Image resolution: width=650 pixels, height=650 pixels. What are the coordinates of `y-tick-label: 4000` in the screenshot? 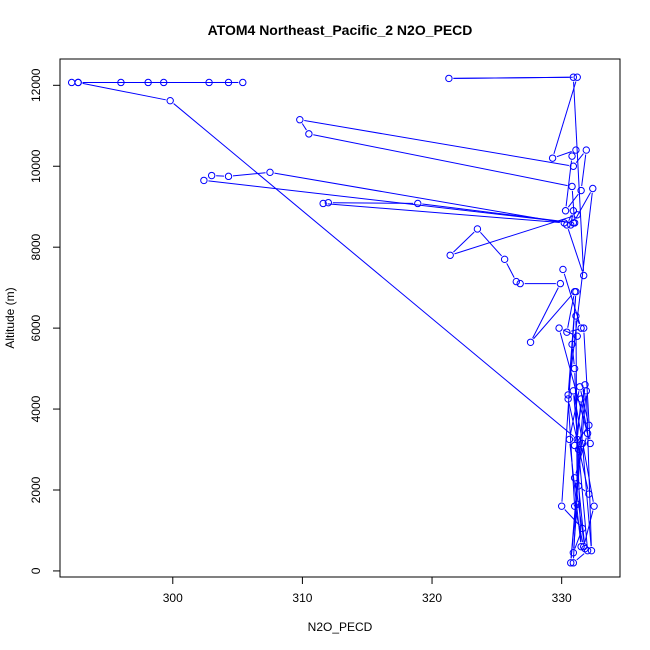 It's located at (36, 408).